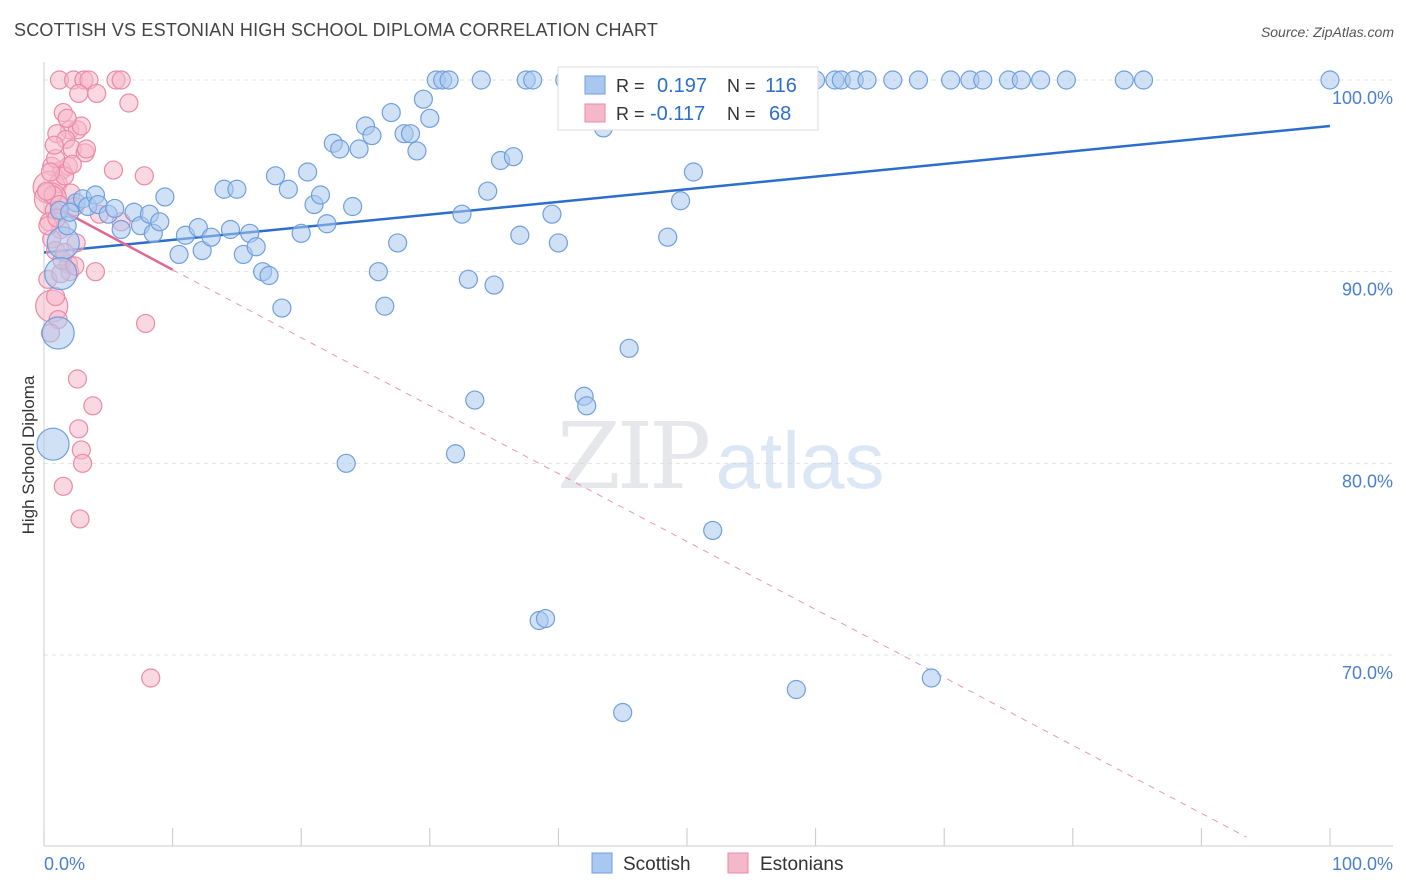 The width and height of the screenshot is (1406, 892). I want to click on y-tick-label: 90.0%, so click(1367, 290).